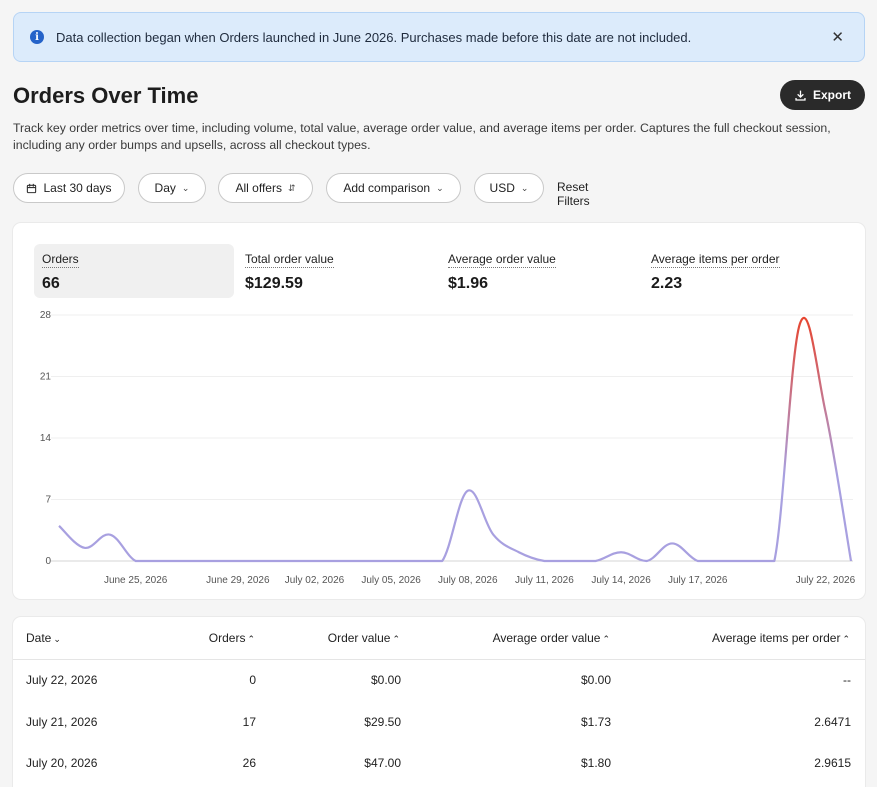 The width and height of the screenshot is (877, 787). Describe the element at coordinates (468, 580) in the screenshot. I see `x-tick-label: July 08, 2026` at that location.